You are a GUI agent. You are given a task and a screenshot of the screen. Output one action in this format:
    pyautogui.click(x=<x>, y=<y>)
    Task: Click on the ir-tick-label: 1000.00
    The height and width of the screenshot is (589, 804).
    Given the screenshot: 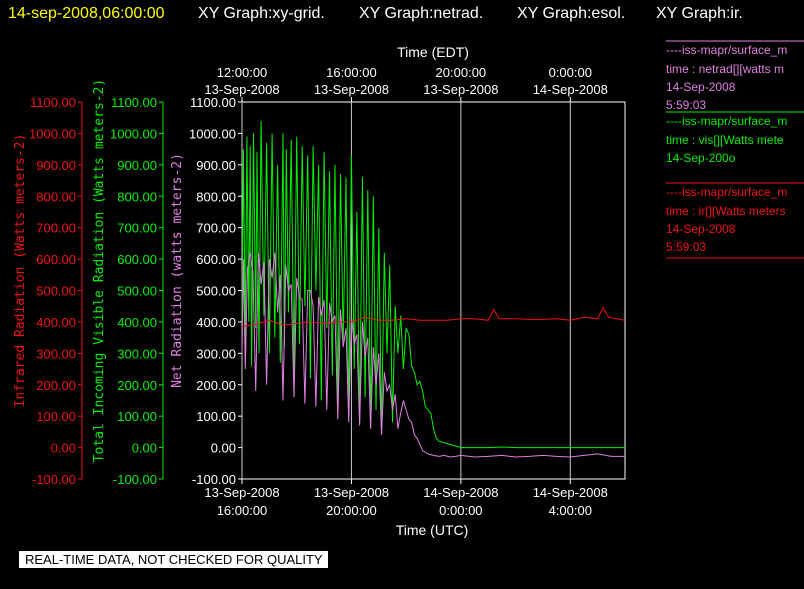 What is the action you would take?
    pyautogui.click(x=52, y=133)
    